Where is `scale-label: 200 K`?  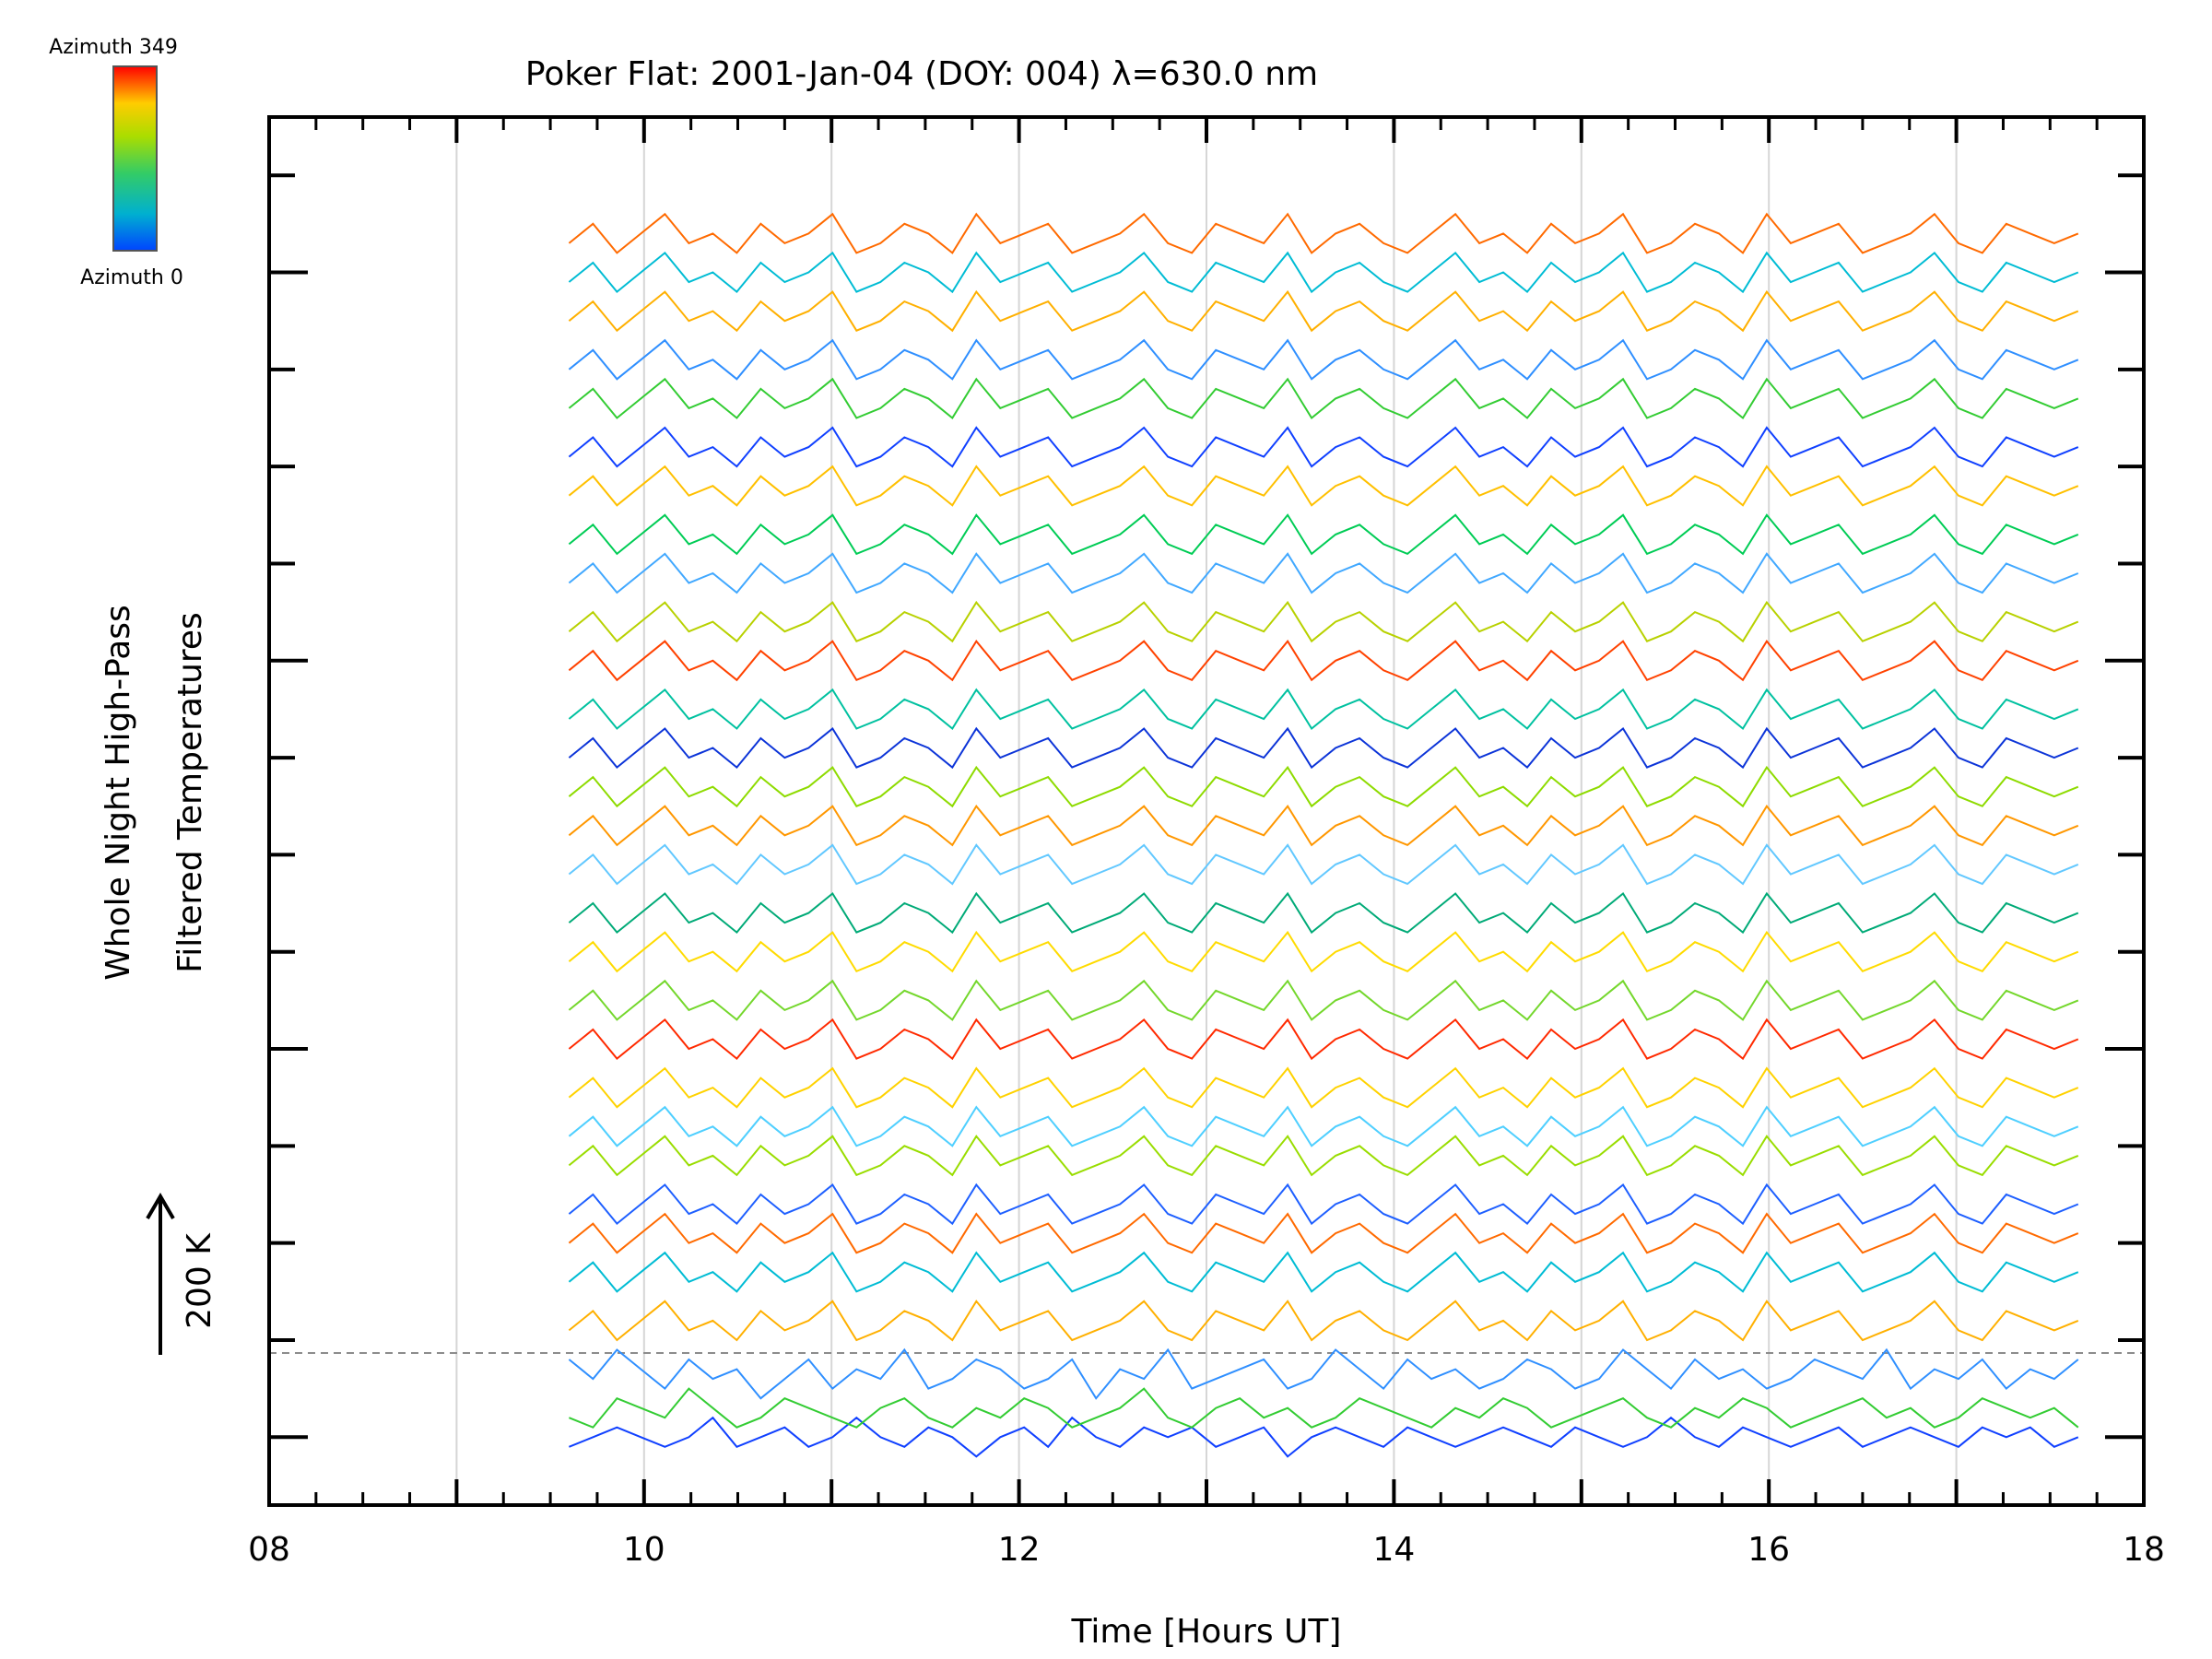 scale-label: 200 K is located at coordinates (199, 1280).